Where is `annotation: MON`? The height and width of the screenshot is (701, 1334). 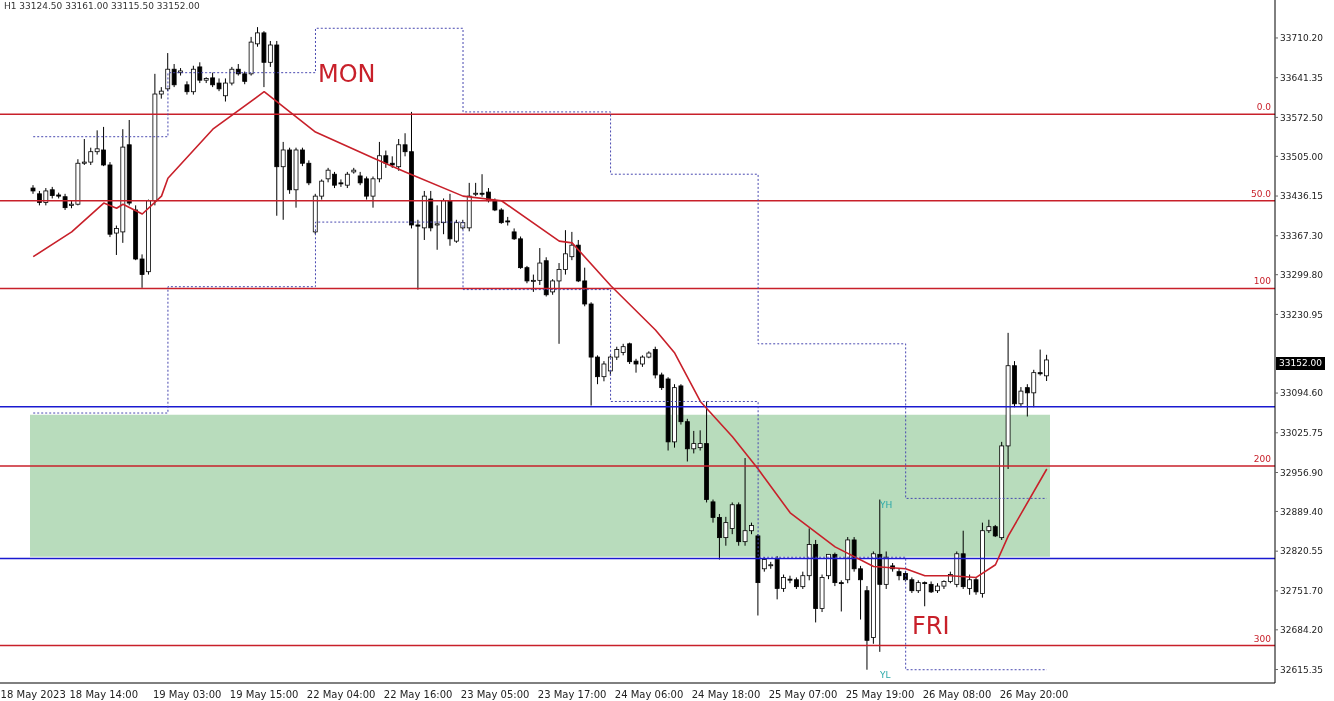 annotation: MON is located at coordinates (347, 74).